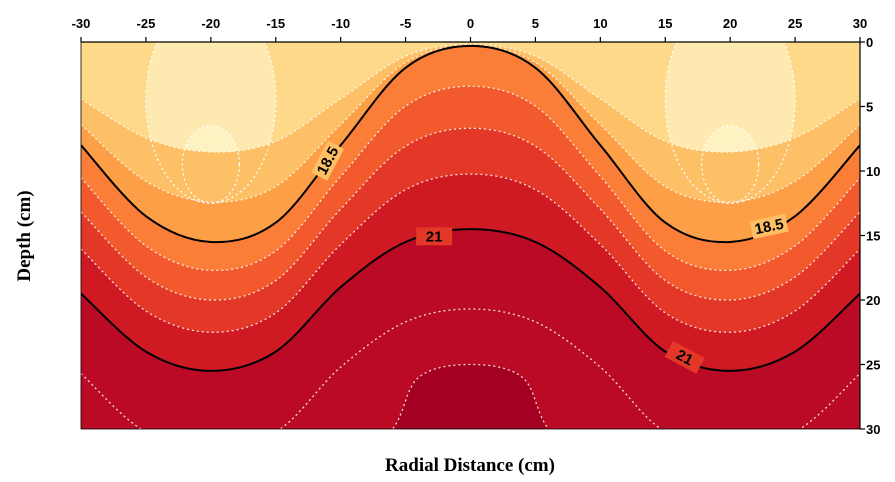 This screenshot has height=482, width=895. What do you see at coordinates (873, 429) in the screenshot?
I see `y-tick-label: 30` at bounding box center [873, 429].